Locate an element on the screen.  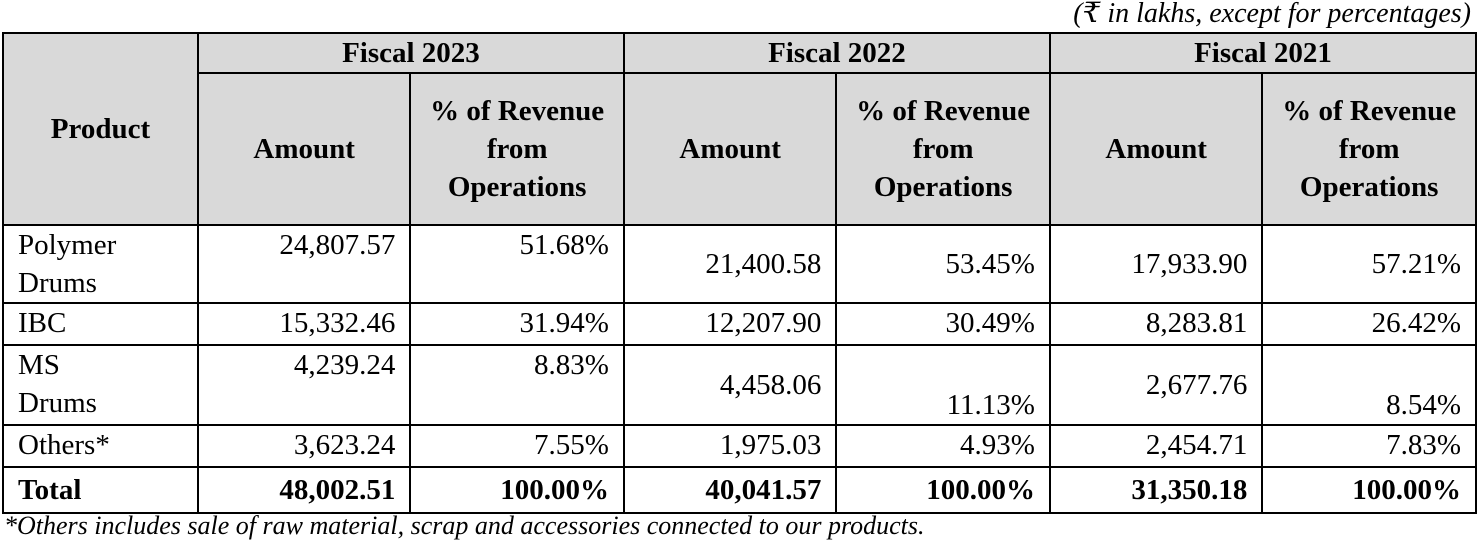
cell: 30.49% is located at coordinates (943, 324).